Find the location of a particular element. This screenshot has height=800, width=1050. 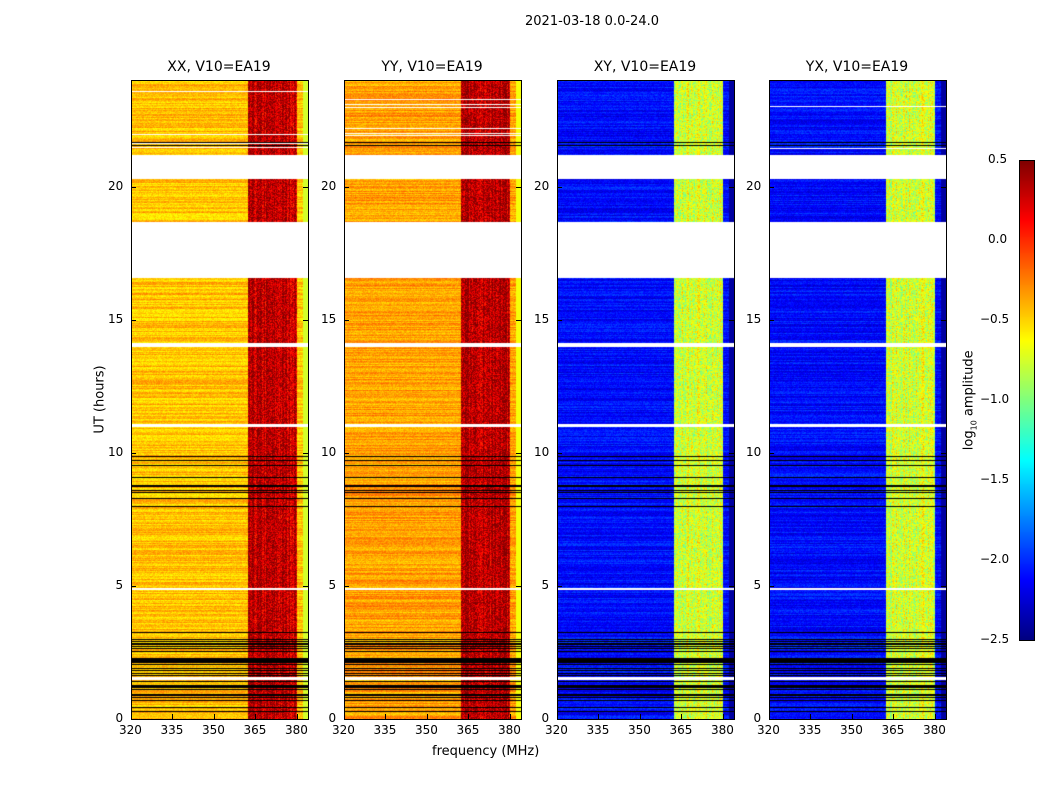

figure-title: 2021-03-18 0.0-24.0 is located at coordinates (592, 21).